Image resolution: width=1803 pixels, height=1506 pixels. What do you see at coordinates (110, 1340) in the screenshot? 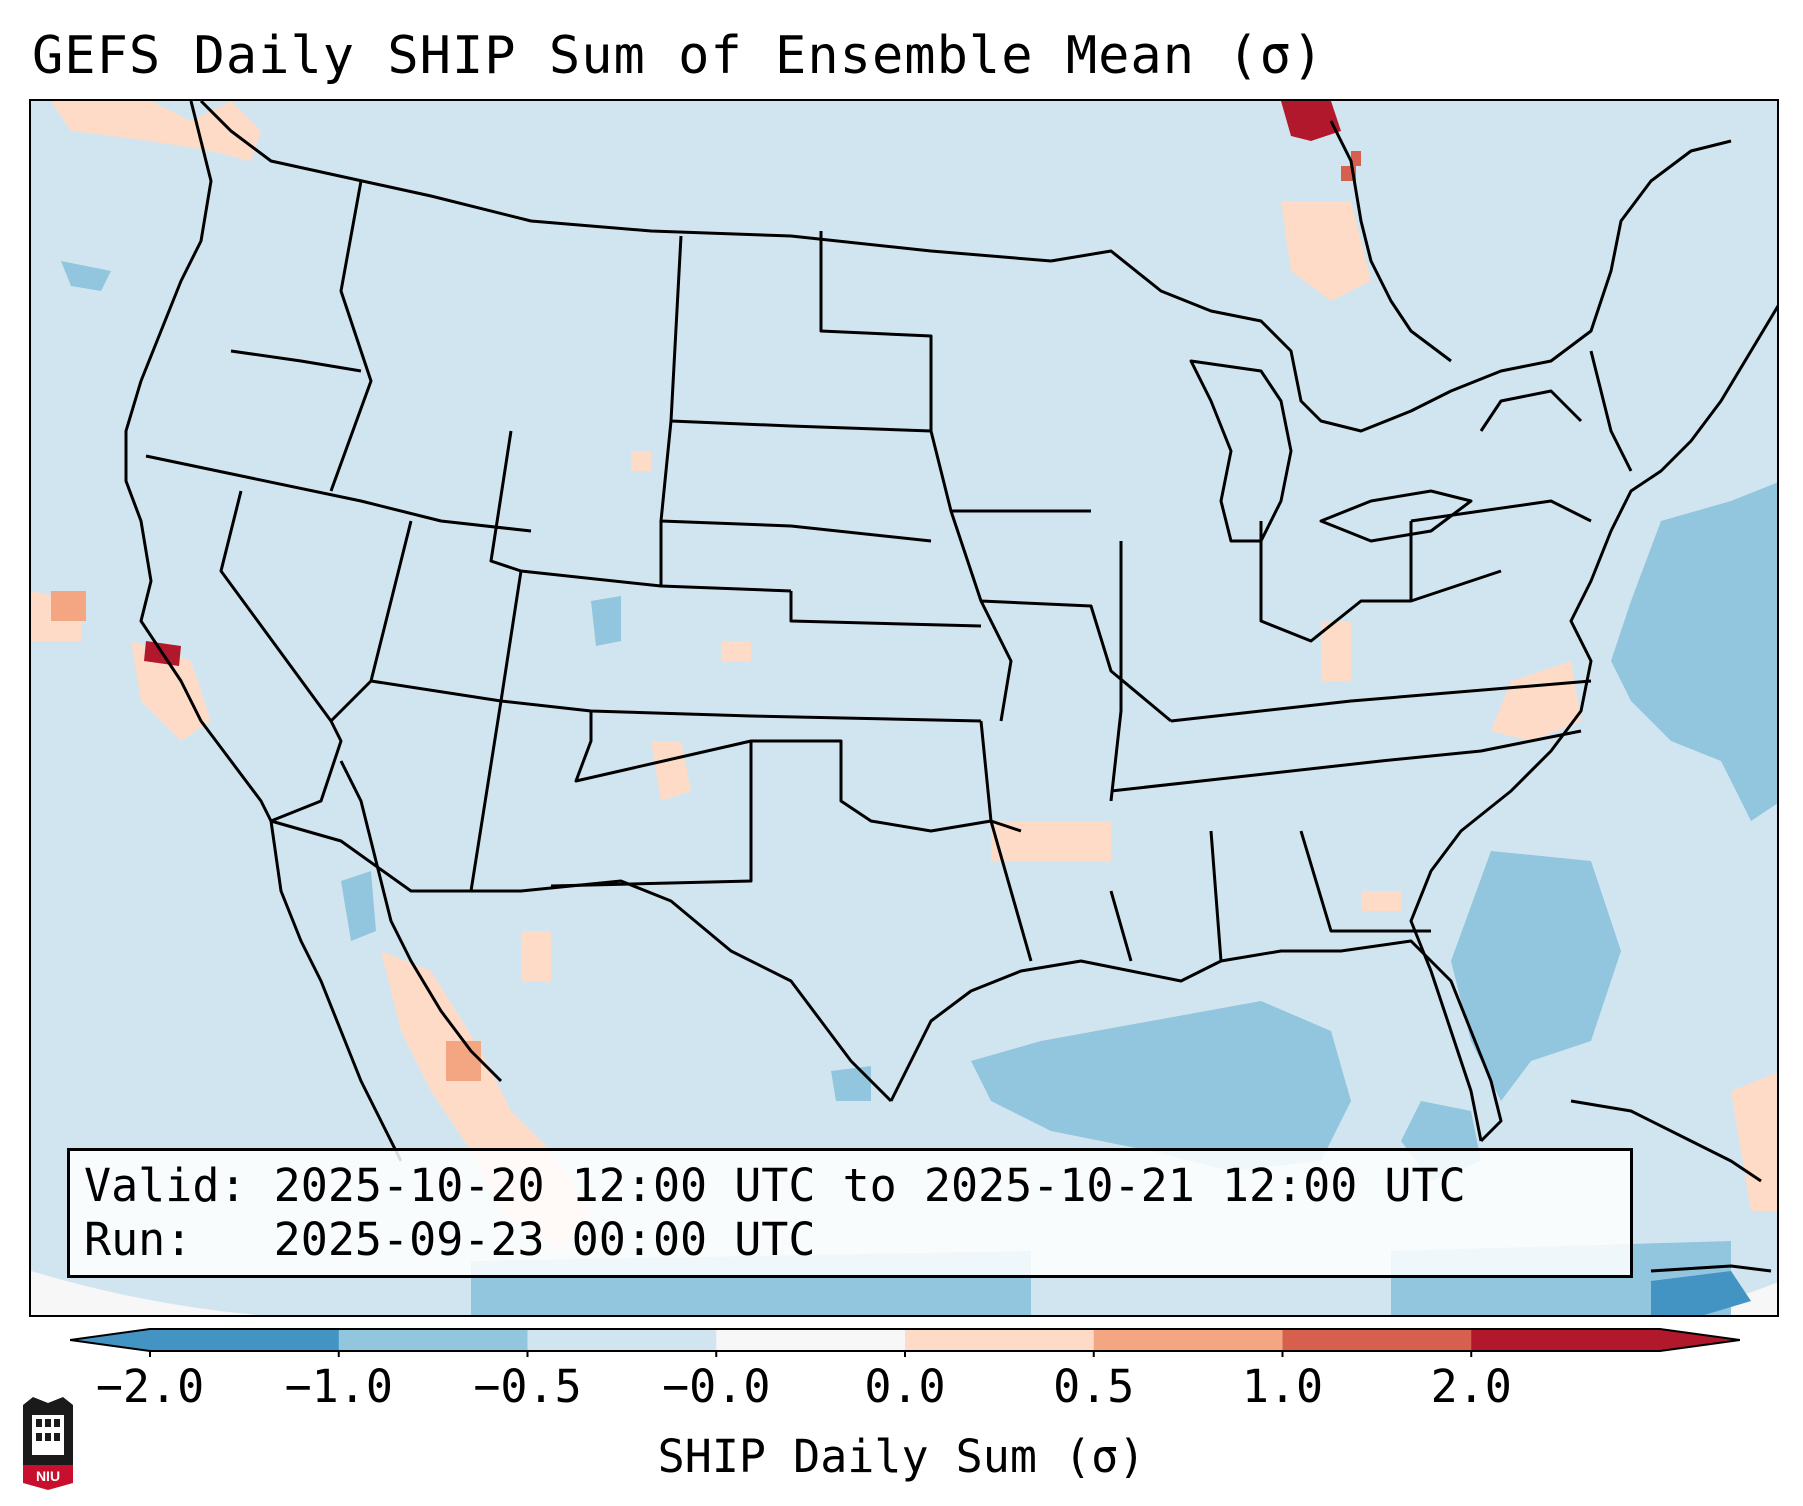
I see `colorbar-extend-low` at bounding box center [110, 1340].